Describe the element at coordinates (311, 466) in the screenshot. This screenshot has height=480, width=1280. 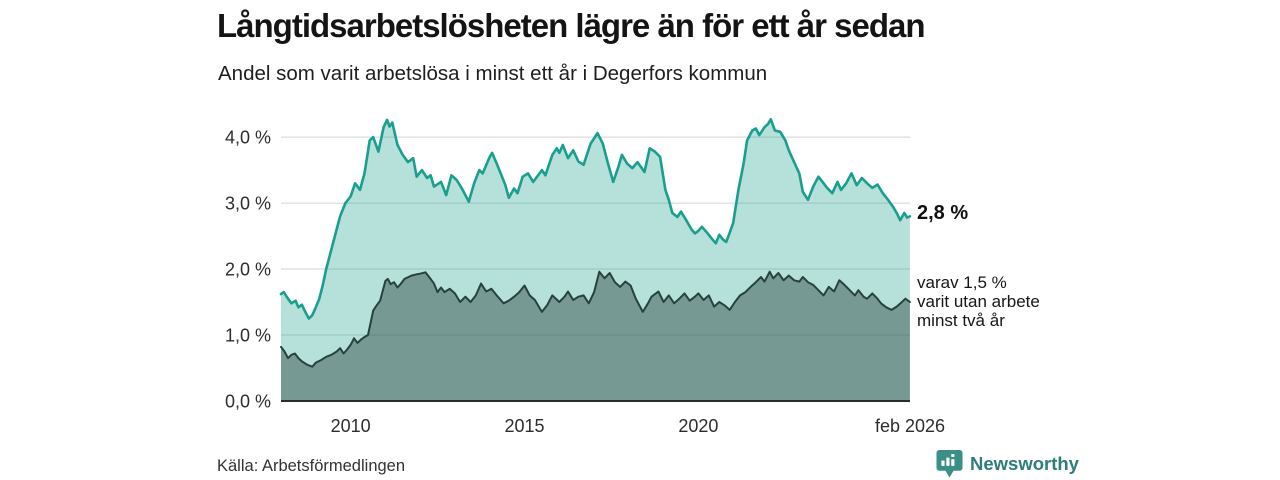
I see `source-note: Källa: Arbetsförmedlingen` at that location.